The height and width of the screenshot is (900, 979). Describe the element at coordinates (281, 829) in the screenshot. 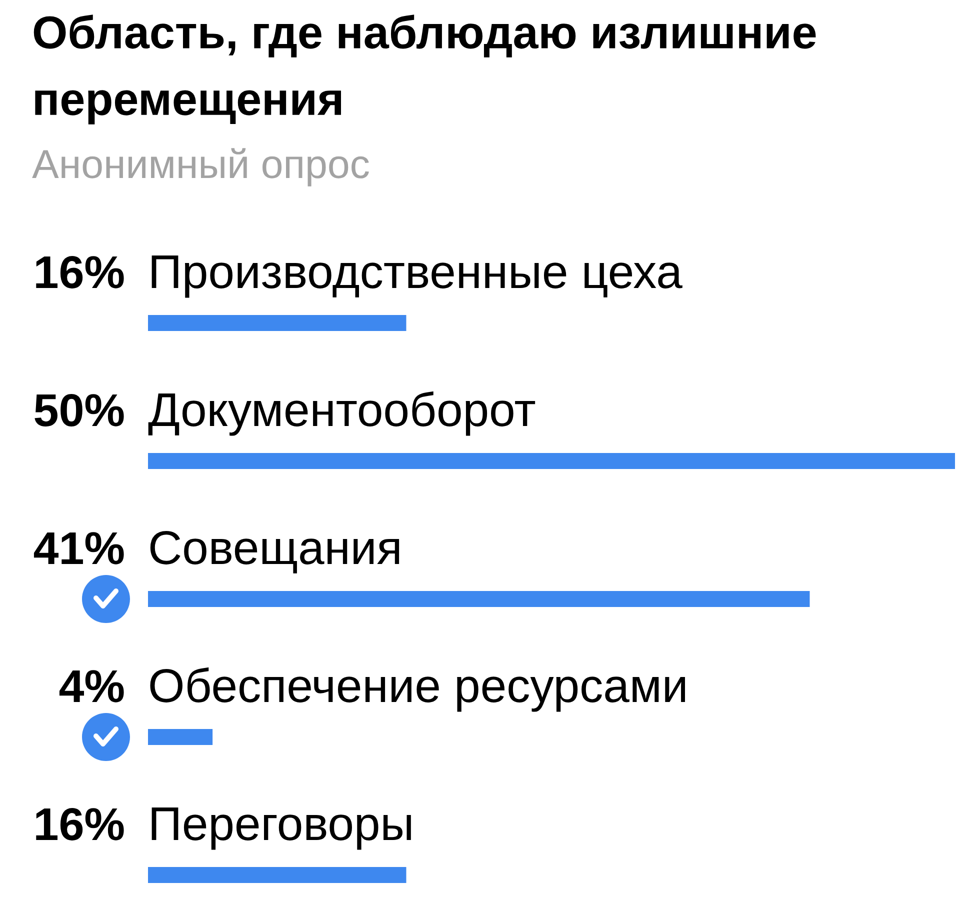

I see `y-tick-label: Переговоры` at that location.